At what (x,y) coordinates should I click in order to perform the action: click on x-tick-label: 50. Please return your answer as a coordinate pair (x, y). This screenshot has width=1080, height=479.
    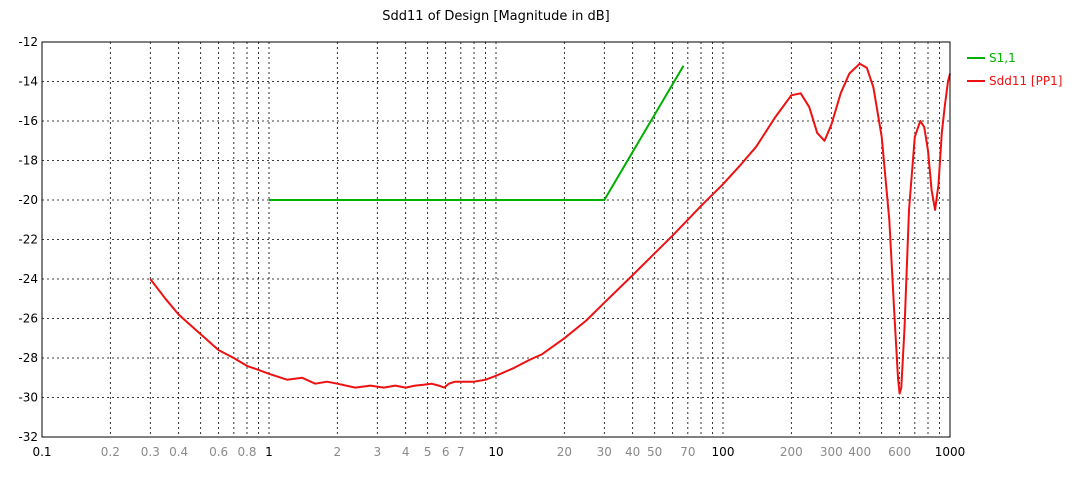
    Looking at the image, I should click on (654, 452).